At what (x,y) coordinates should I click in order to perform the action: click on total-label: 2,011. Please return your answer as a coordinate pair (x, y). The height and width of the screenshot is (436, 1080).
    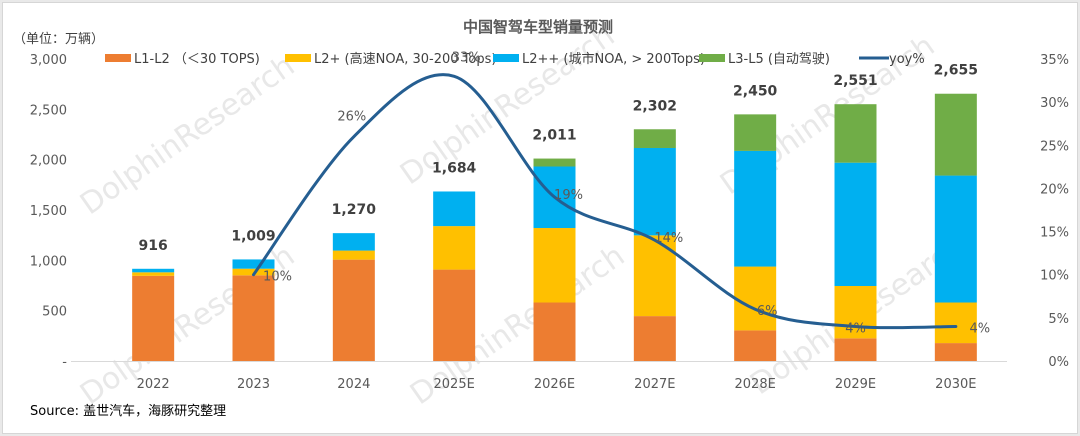
    Looking at the image, I should click on (554, 136).